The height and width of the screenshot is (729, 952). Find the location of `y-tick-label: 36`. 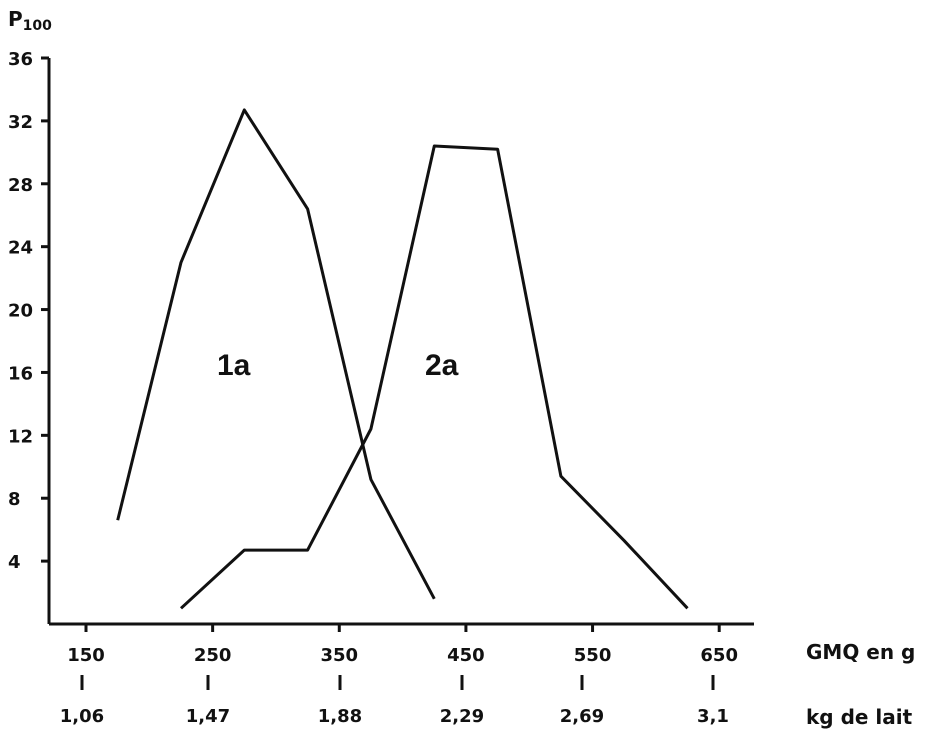

y-tick-label: 36 is located at coordinates (20, 59).